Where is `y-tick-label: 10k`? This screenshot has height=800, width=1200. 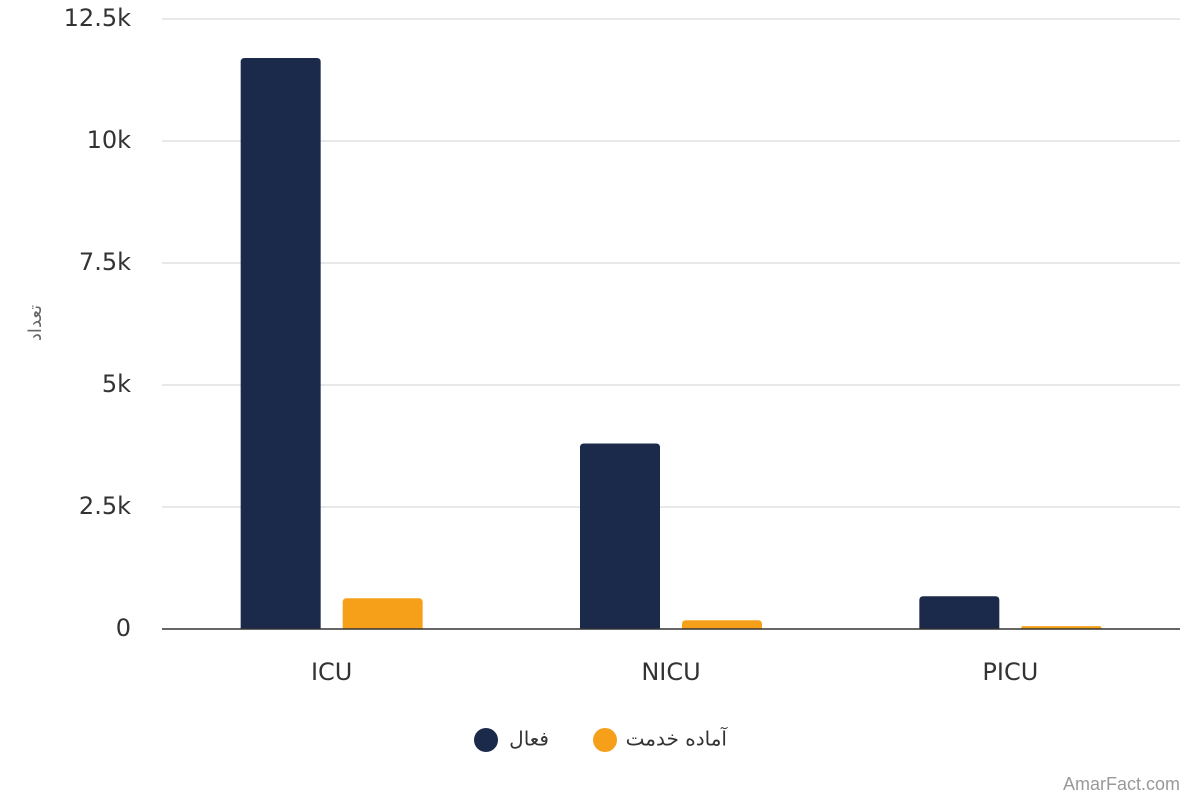 y-tick-label: 10k is located at coordinates (109, 140).